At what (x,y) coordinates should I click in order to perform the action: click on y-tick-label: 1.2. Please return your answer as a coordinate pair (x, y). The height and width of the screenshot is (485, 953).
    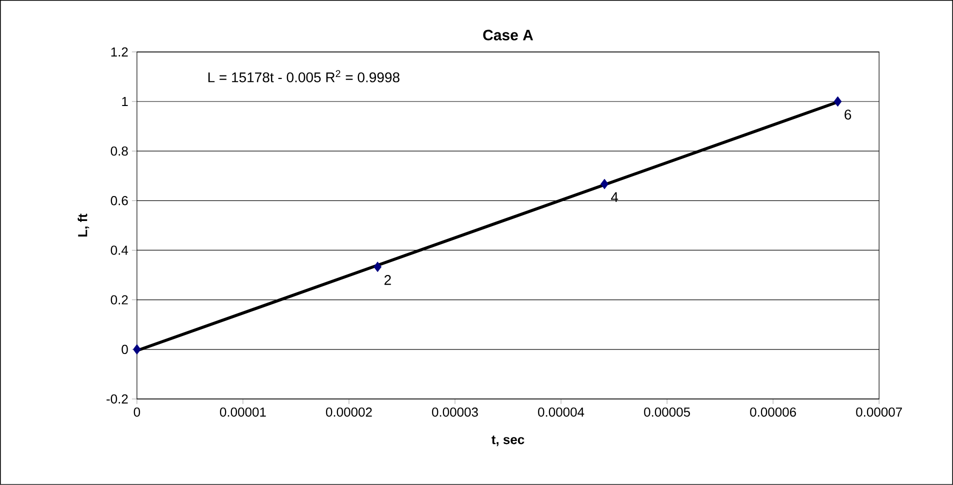
    Looking at the image, I should click on (119, 51).